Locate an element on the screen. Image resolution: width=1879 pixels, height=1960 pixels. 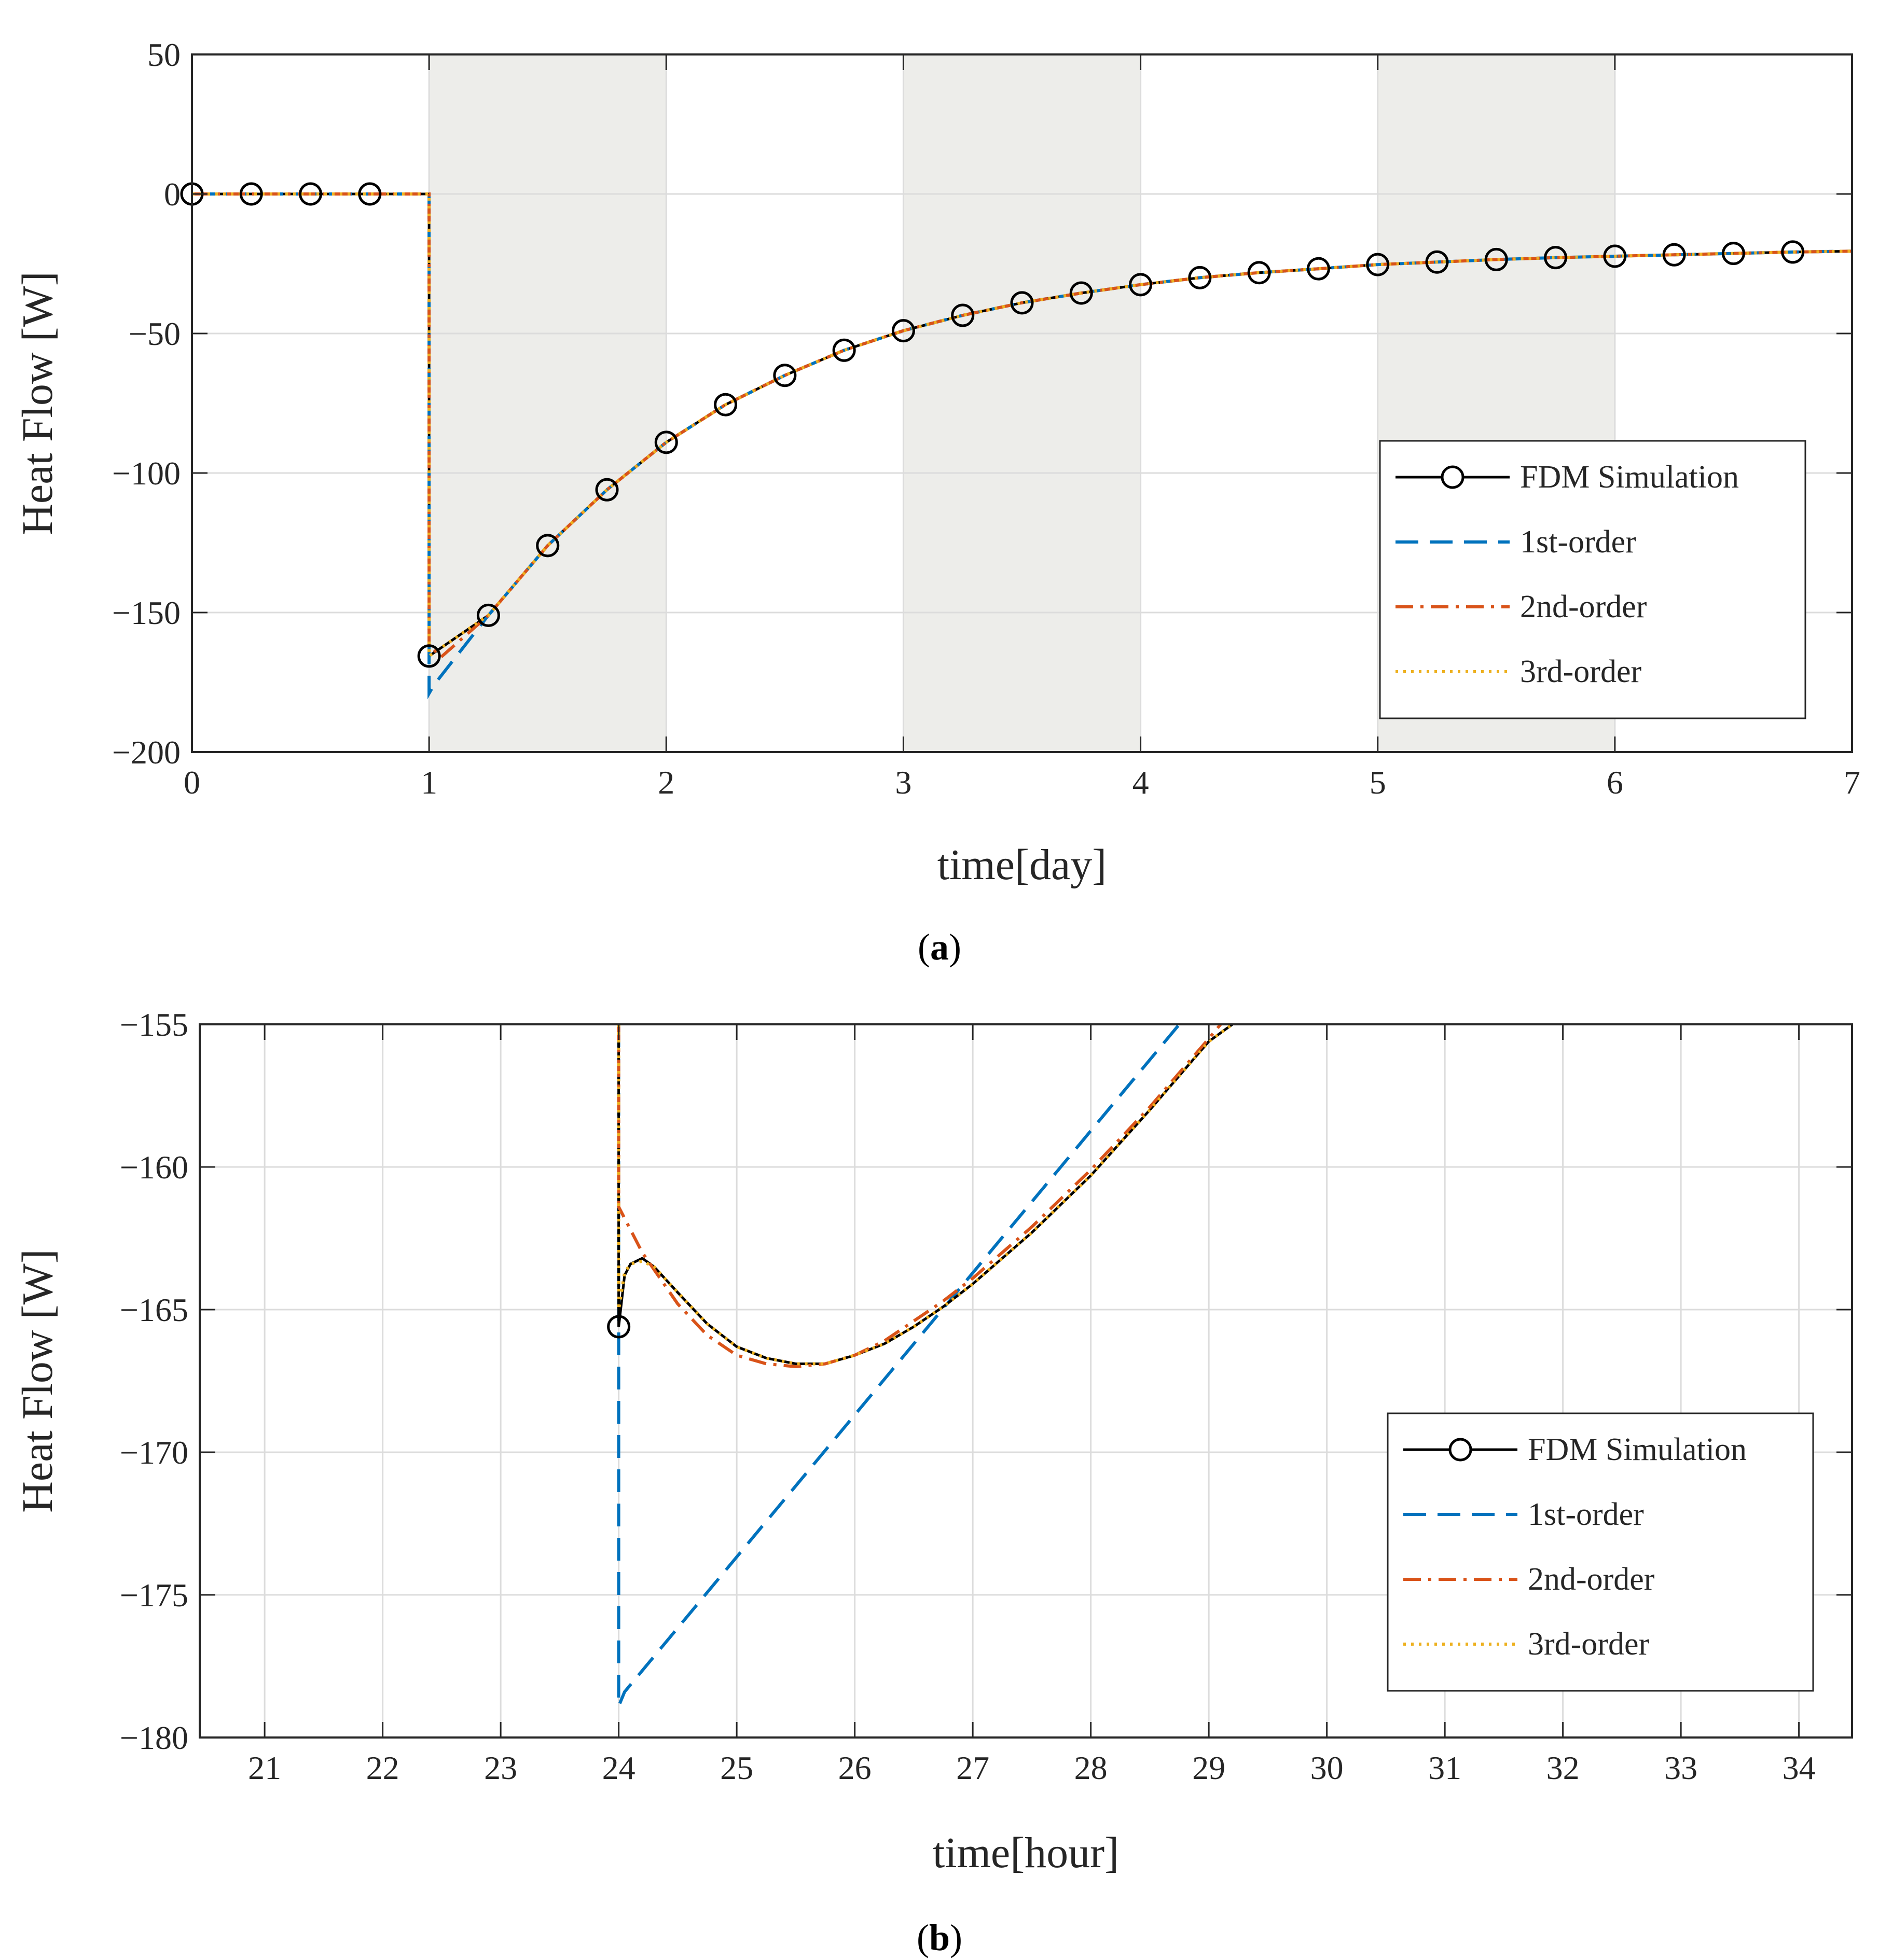
y-tick-label: −180 is located at coordinates (154, 1737).